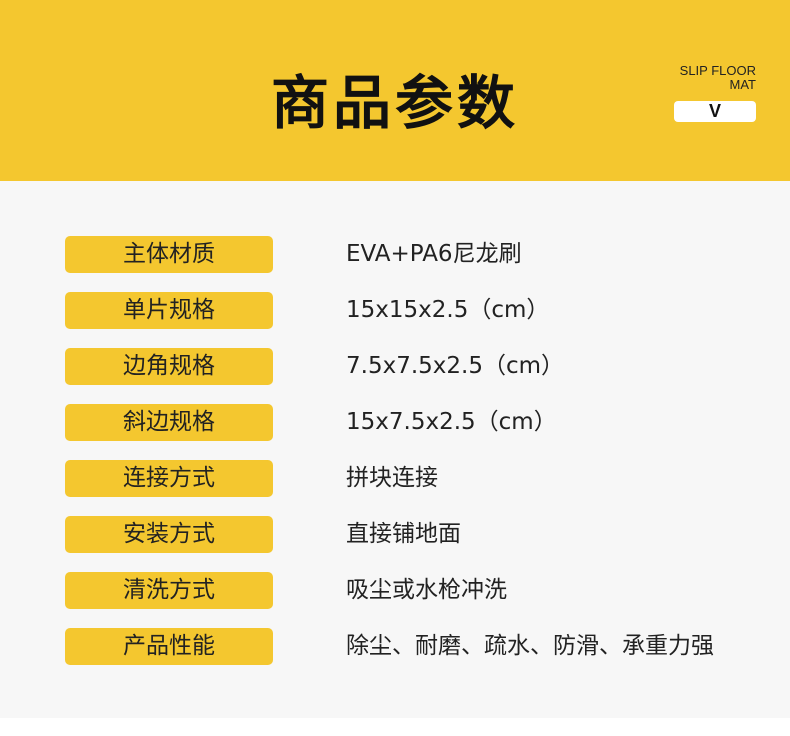 The width and height of the screenshot is (790, 736). I want to click on brand-badge: V, so click(715, 111).